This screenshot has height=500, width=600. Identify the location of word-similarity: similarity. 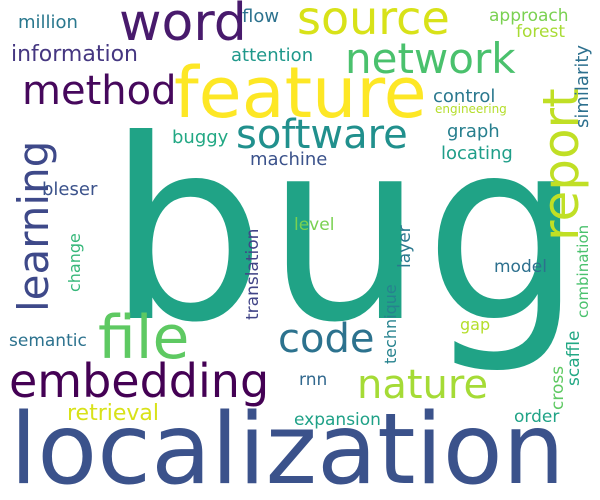
(582, 86).